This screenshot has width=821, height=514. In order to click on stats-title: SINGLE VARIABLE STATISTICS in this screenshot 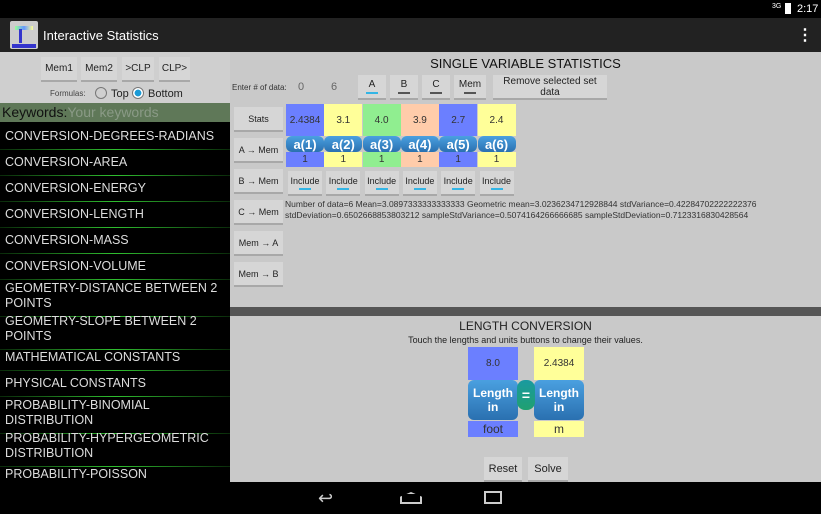, I will do `click(525, 63)`.